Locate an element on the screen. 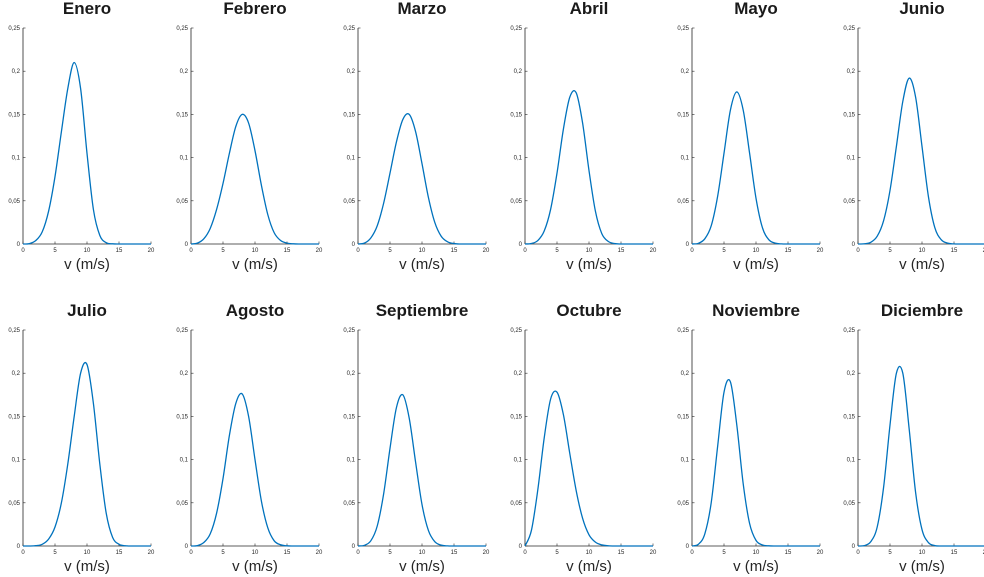  subplot-title: Septiembre is located at coordinates (422, 310).